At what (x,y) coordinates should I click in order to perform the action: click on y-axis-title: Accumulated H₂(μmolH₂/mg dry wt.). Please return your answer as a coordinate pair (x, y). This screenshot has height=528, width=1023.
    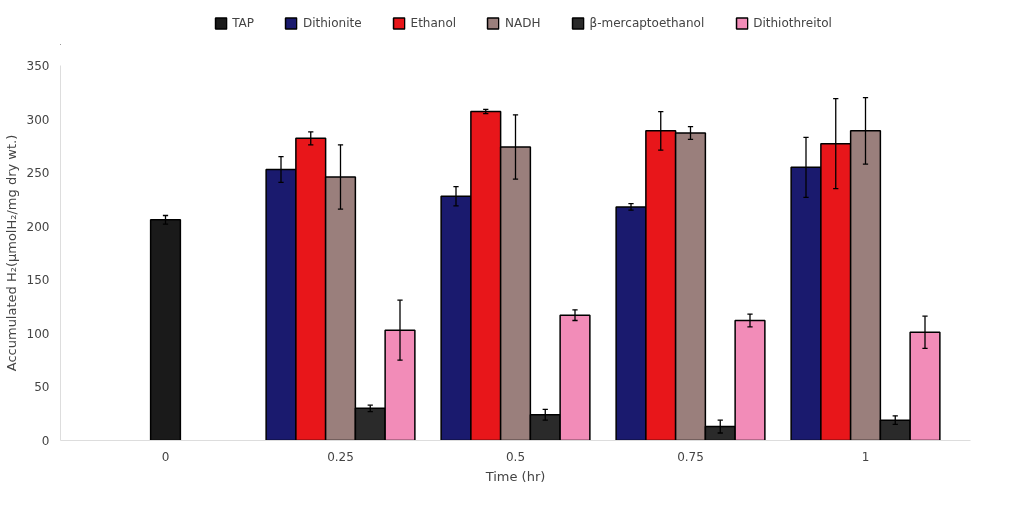
    Looking at the image, I should click on (11, 253).